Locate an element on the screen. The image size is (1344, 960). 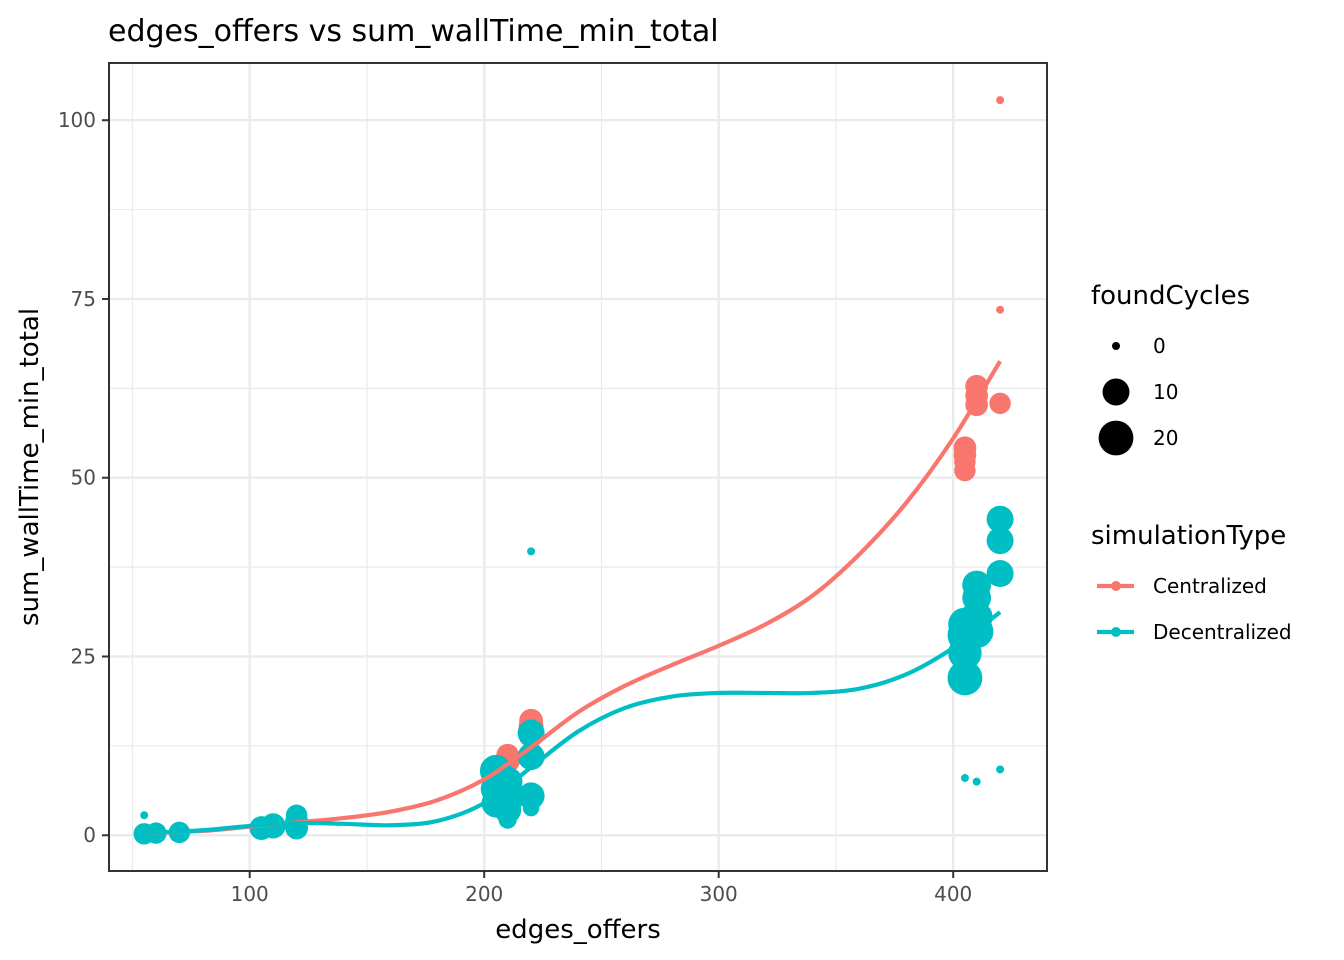
y-axis: 0 25 50 75 100 is located at coordinates (83, 477).